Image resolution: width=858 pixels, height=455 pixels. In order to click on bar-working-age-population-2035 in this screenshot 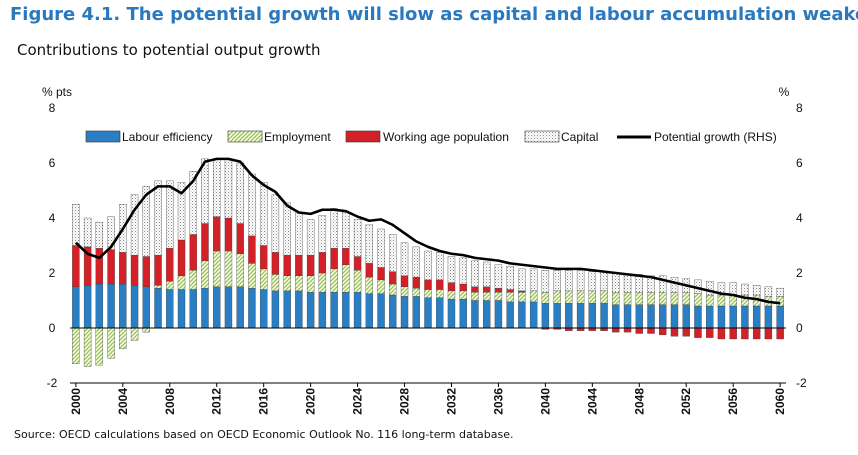, I will do `click(486, 289)`.